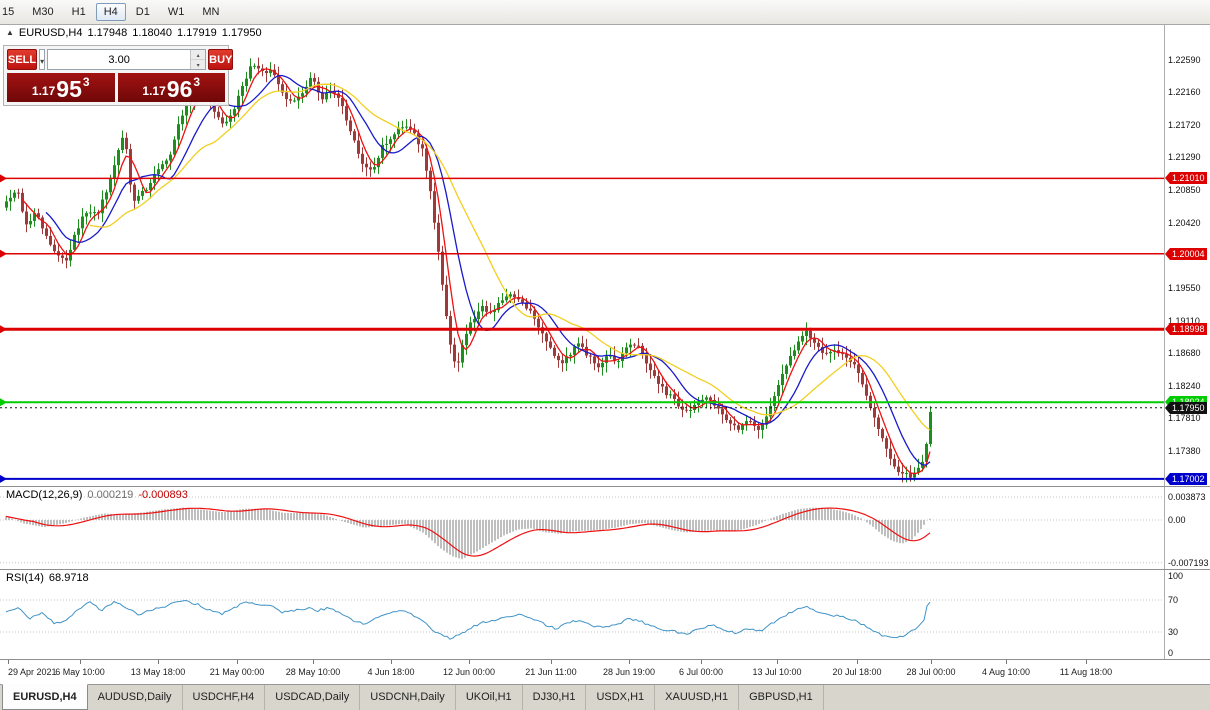 This screenshot has width=1210, height=710. What do you see at coordinates (179, 89) in the screenshot?
I see `buy-price-main: 96` at bounding box center [179, 89].